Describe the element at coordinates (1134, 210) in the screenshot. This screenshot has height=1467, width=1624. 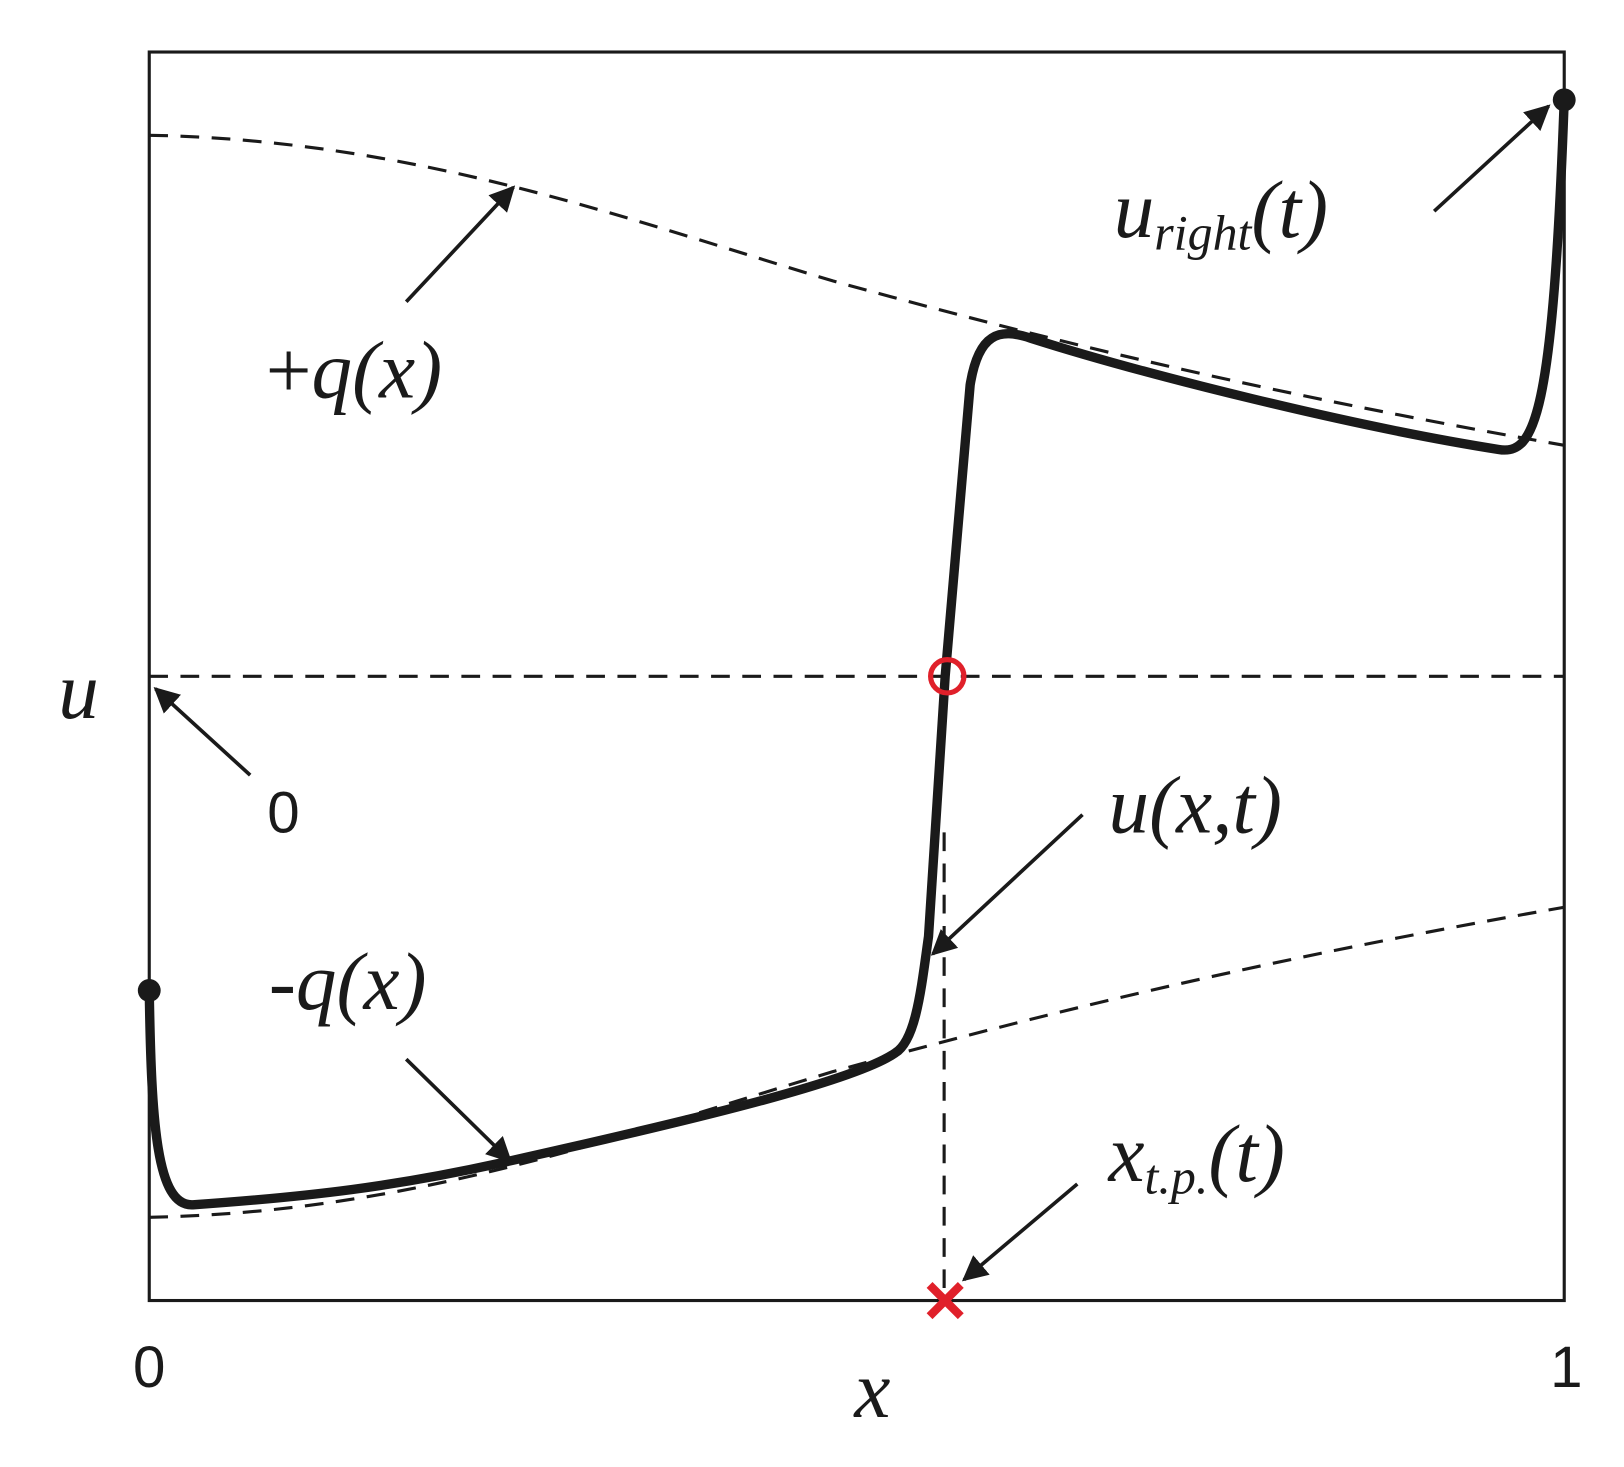
I see `base: u` at that location.